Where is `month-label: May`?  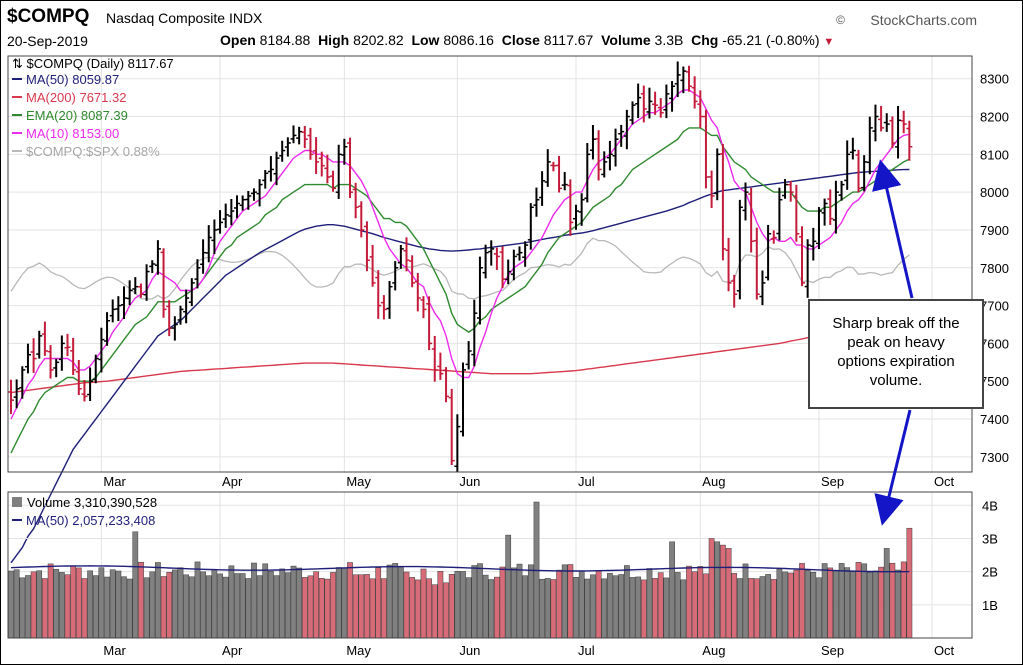 month-label: May is located at coordinates (358, 650).